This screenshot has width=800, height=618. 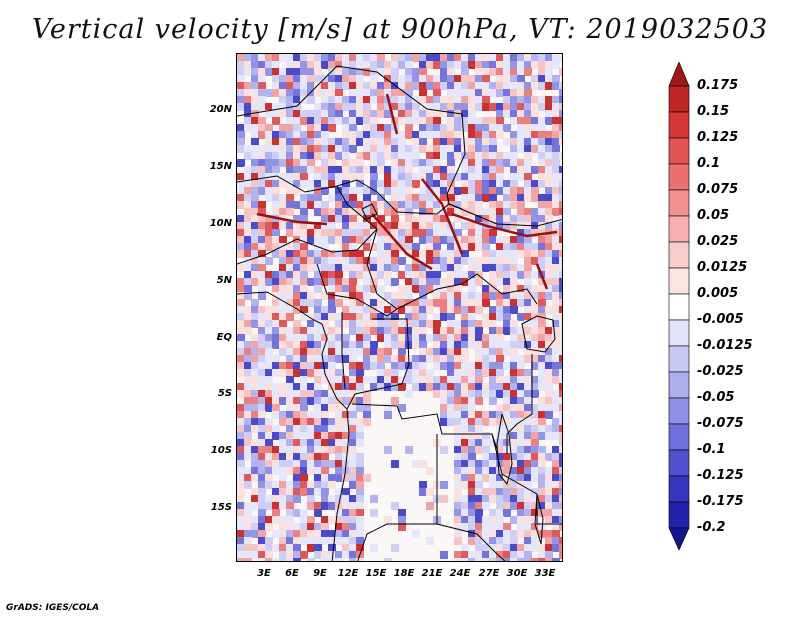 What do you see at coordinates (709, 163) in the screenshot?
I see `colorbar-label: 0.1` at bounding box center [709, 163].